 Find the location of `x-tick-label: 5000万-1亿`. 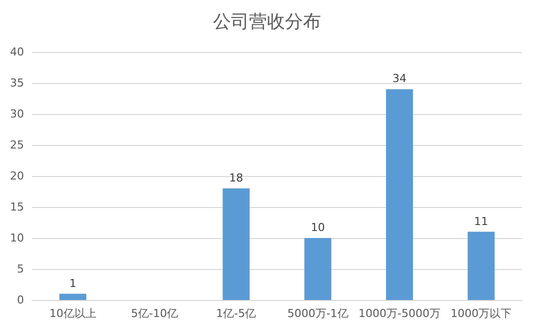

x-tick-label: 5000万-1亿 is located at coordinates (317, 313).